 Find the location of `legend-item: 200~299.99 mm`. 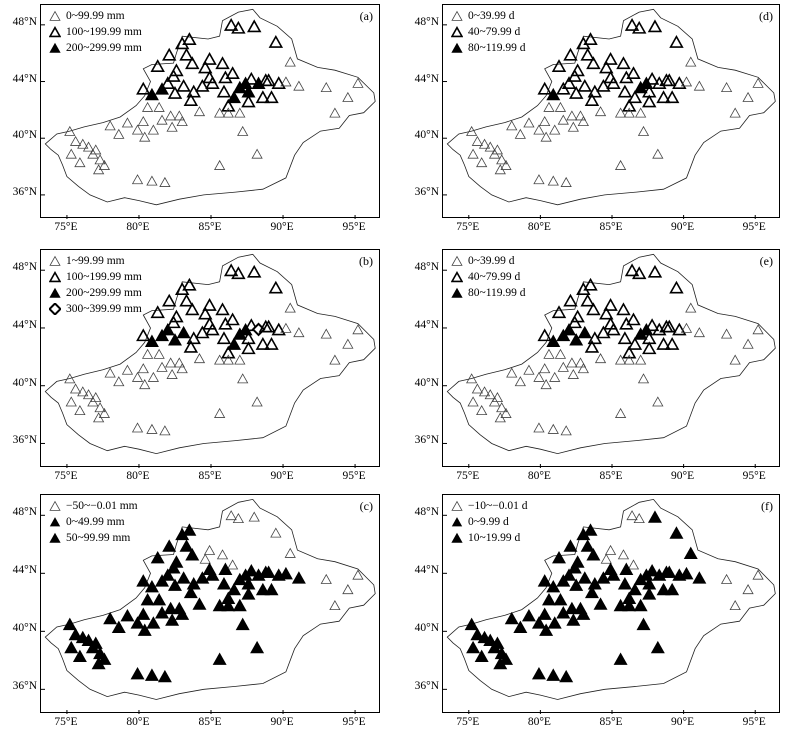

legend-item: 200~299.99 mm is located at coordinates (95, 293).